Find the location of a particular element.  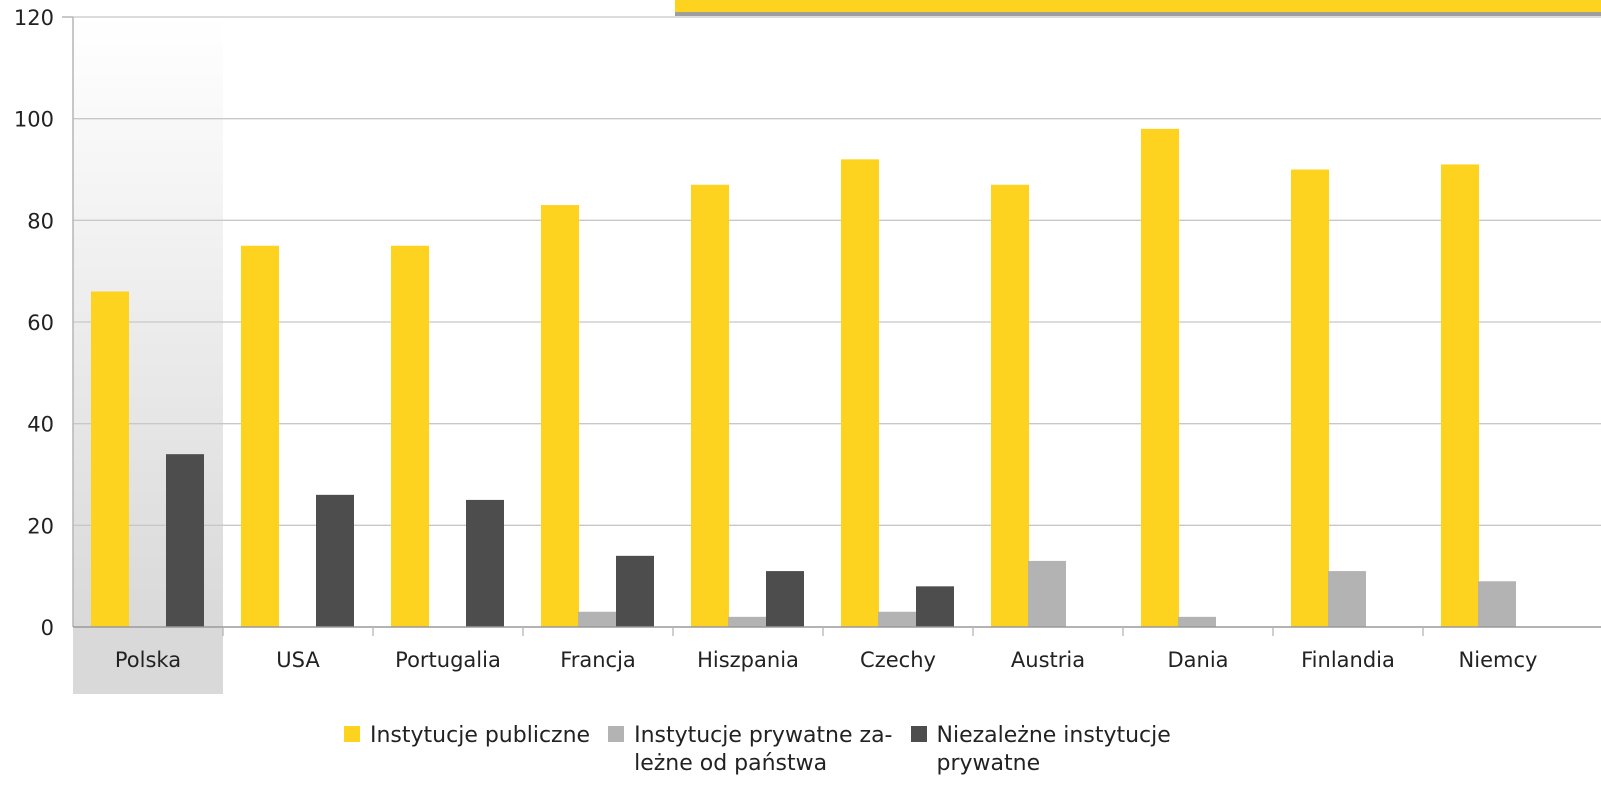

legend-swatch-public is located at coordinates (352, 734).